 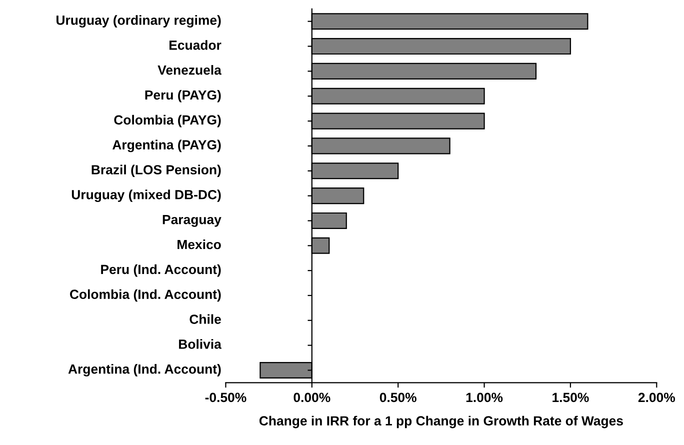 What do you see at coordinates (144, 370) in the screenshot?
I see `y-tick-label: Argentina (Ind. Account)` at bounding box center [144, 370].